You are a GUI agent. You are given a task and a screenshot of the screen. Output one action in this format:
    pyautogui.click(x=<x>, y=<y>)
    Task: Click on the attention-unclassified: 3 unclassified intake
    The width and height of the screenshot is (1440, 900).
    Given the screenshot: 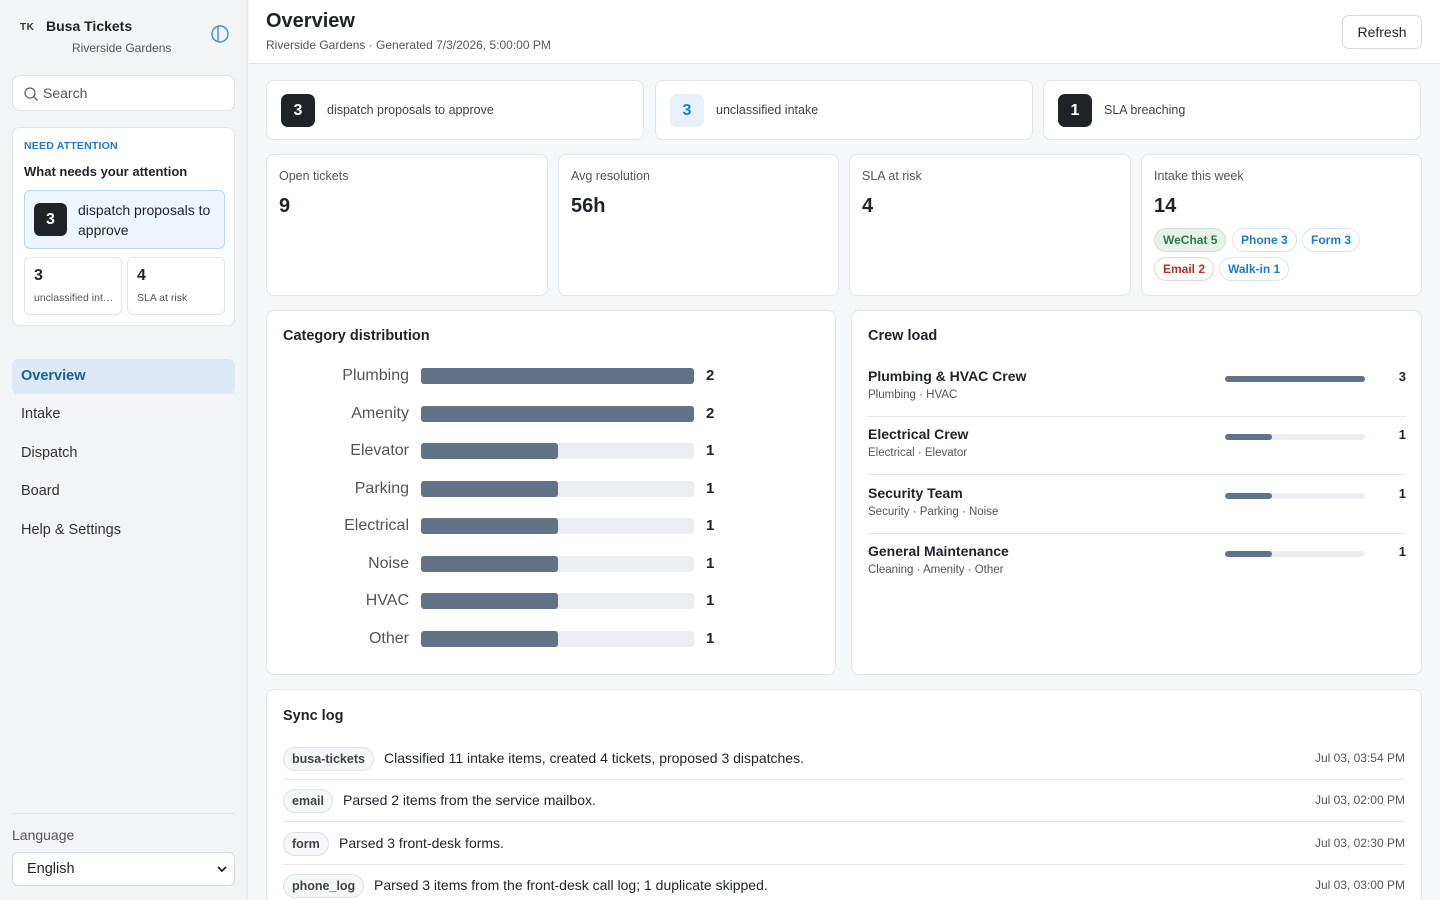 What is the action you would take?
    pyautogui.click(x=73, y=286)
    